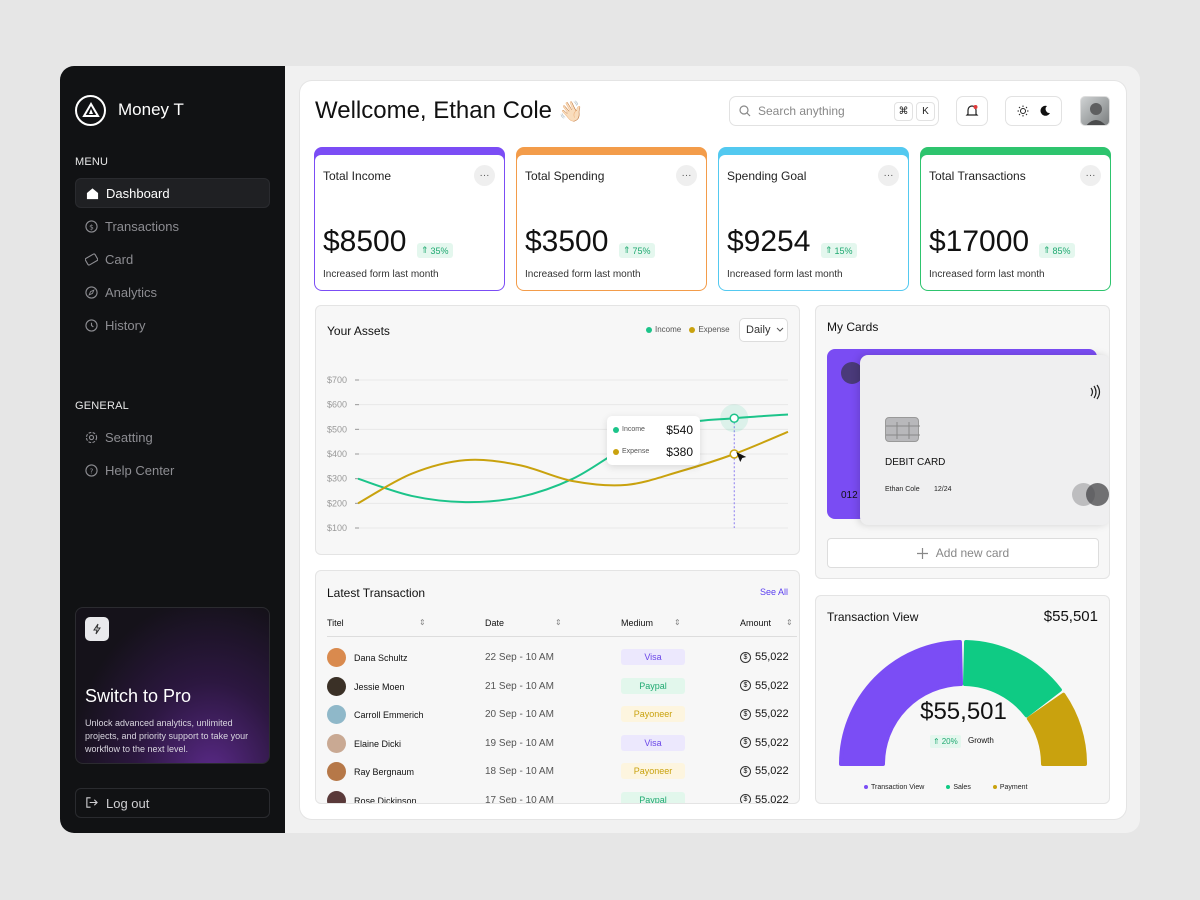 The width and height of the screenshot is (1200, 900). I want to click on mastercard-icon-overlap, so click(1097, 494).